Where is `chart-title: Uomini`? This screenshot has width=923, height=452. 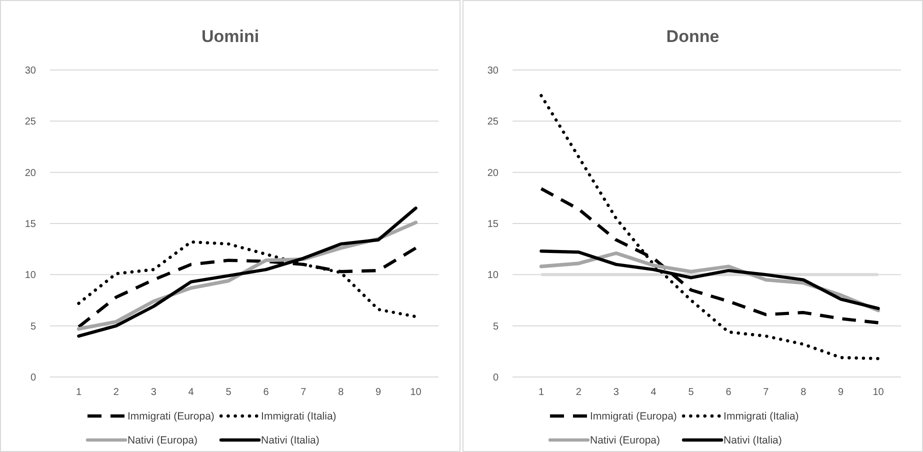 chart-title: Uomini is located at coordinates (230, 36).